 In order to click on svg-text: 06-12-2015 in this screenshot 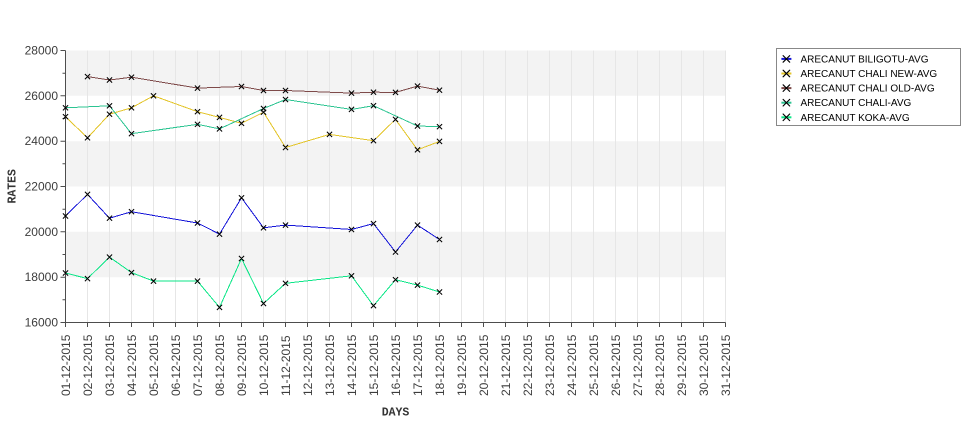, I will do `click(176, 365)`.